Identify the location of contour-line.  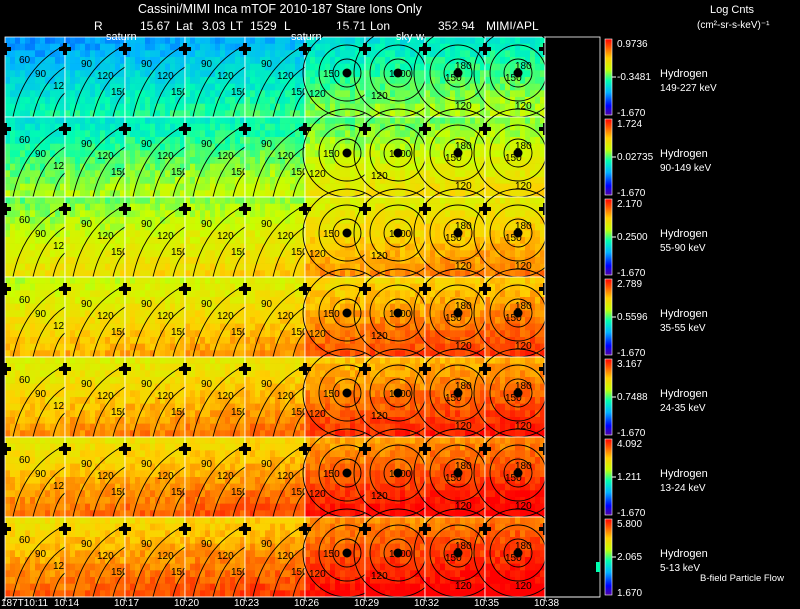
(99, 321).